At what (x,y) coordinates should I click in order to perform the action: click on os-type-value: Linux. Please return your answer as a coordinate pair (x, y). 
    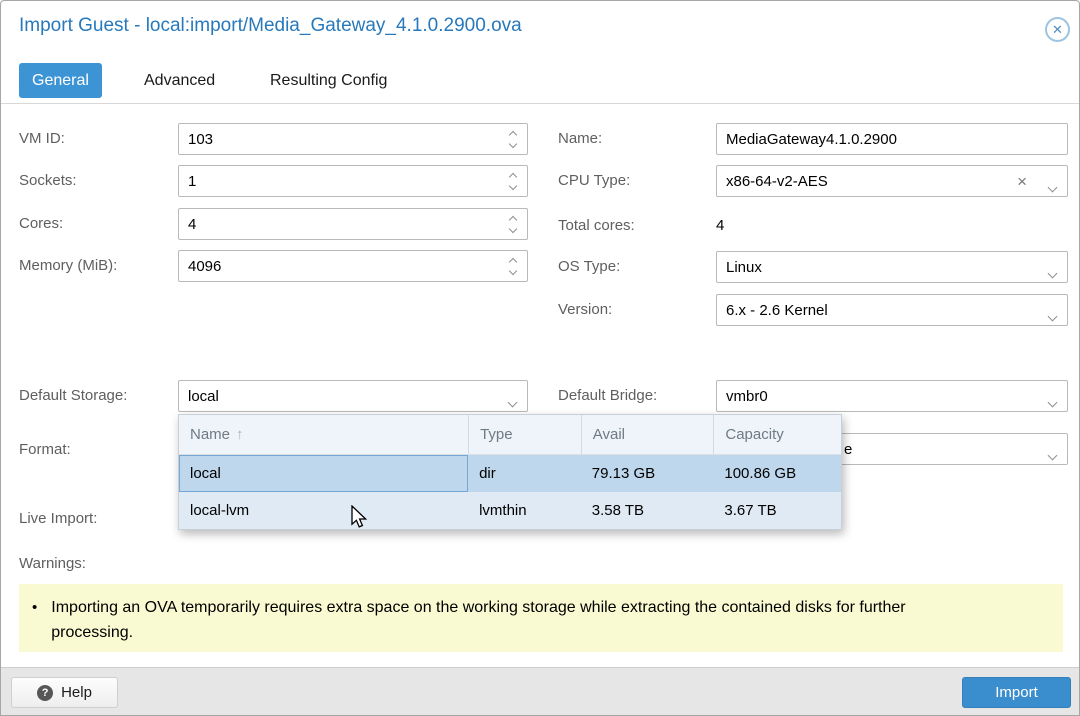
    Looking at the image, I should click on (744, 267).